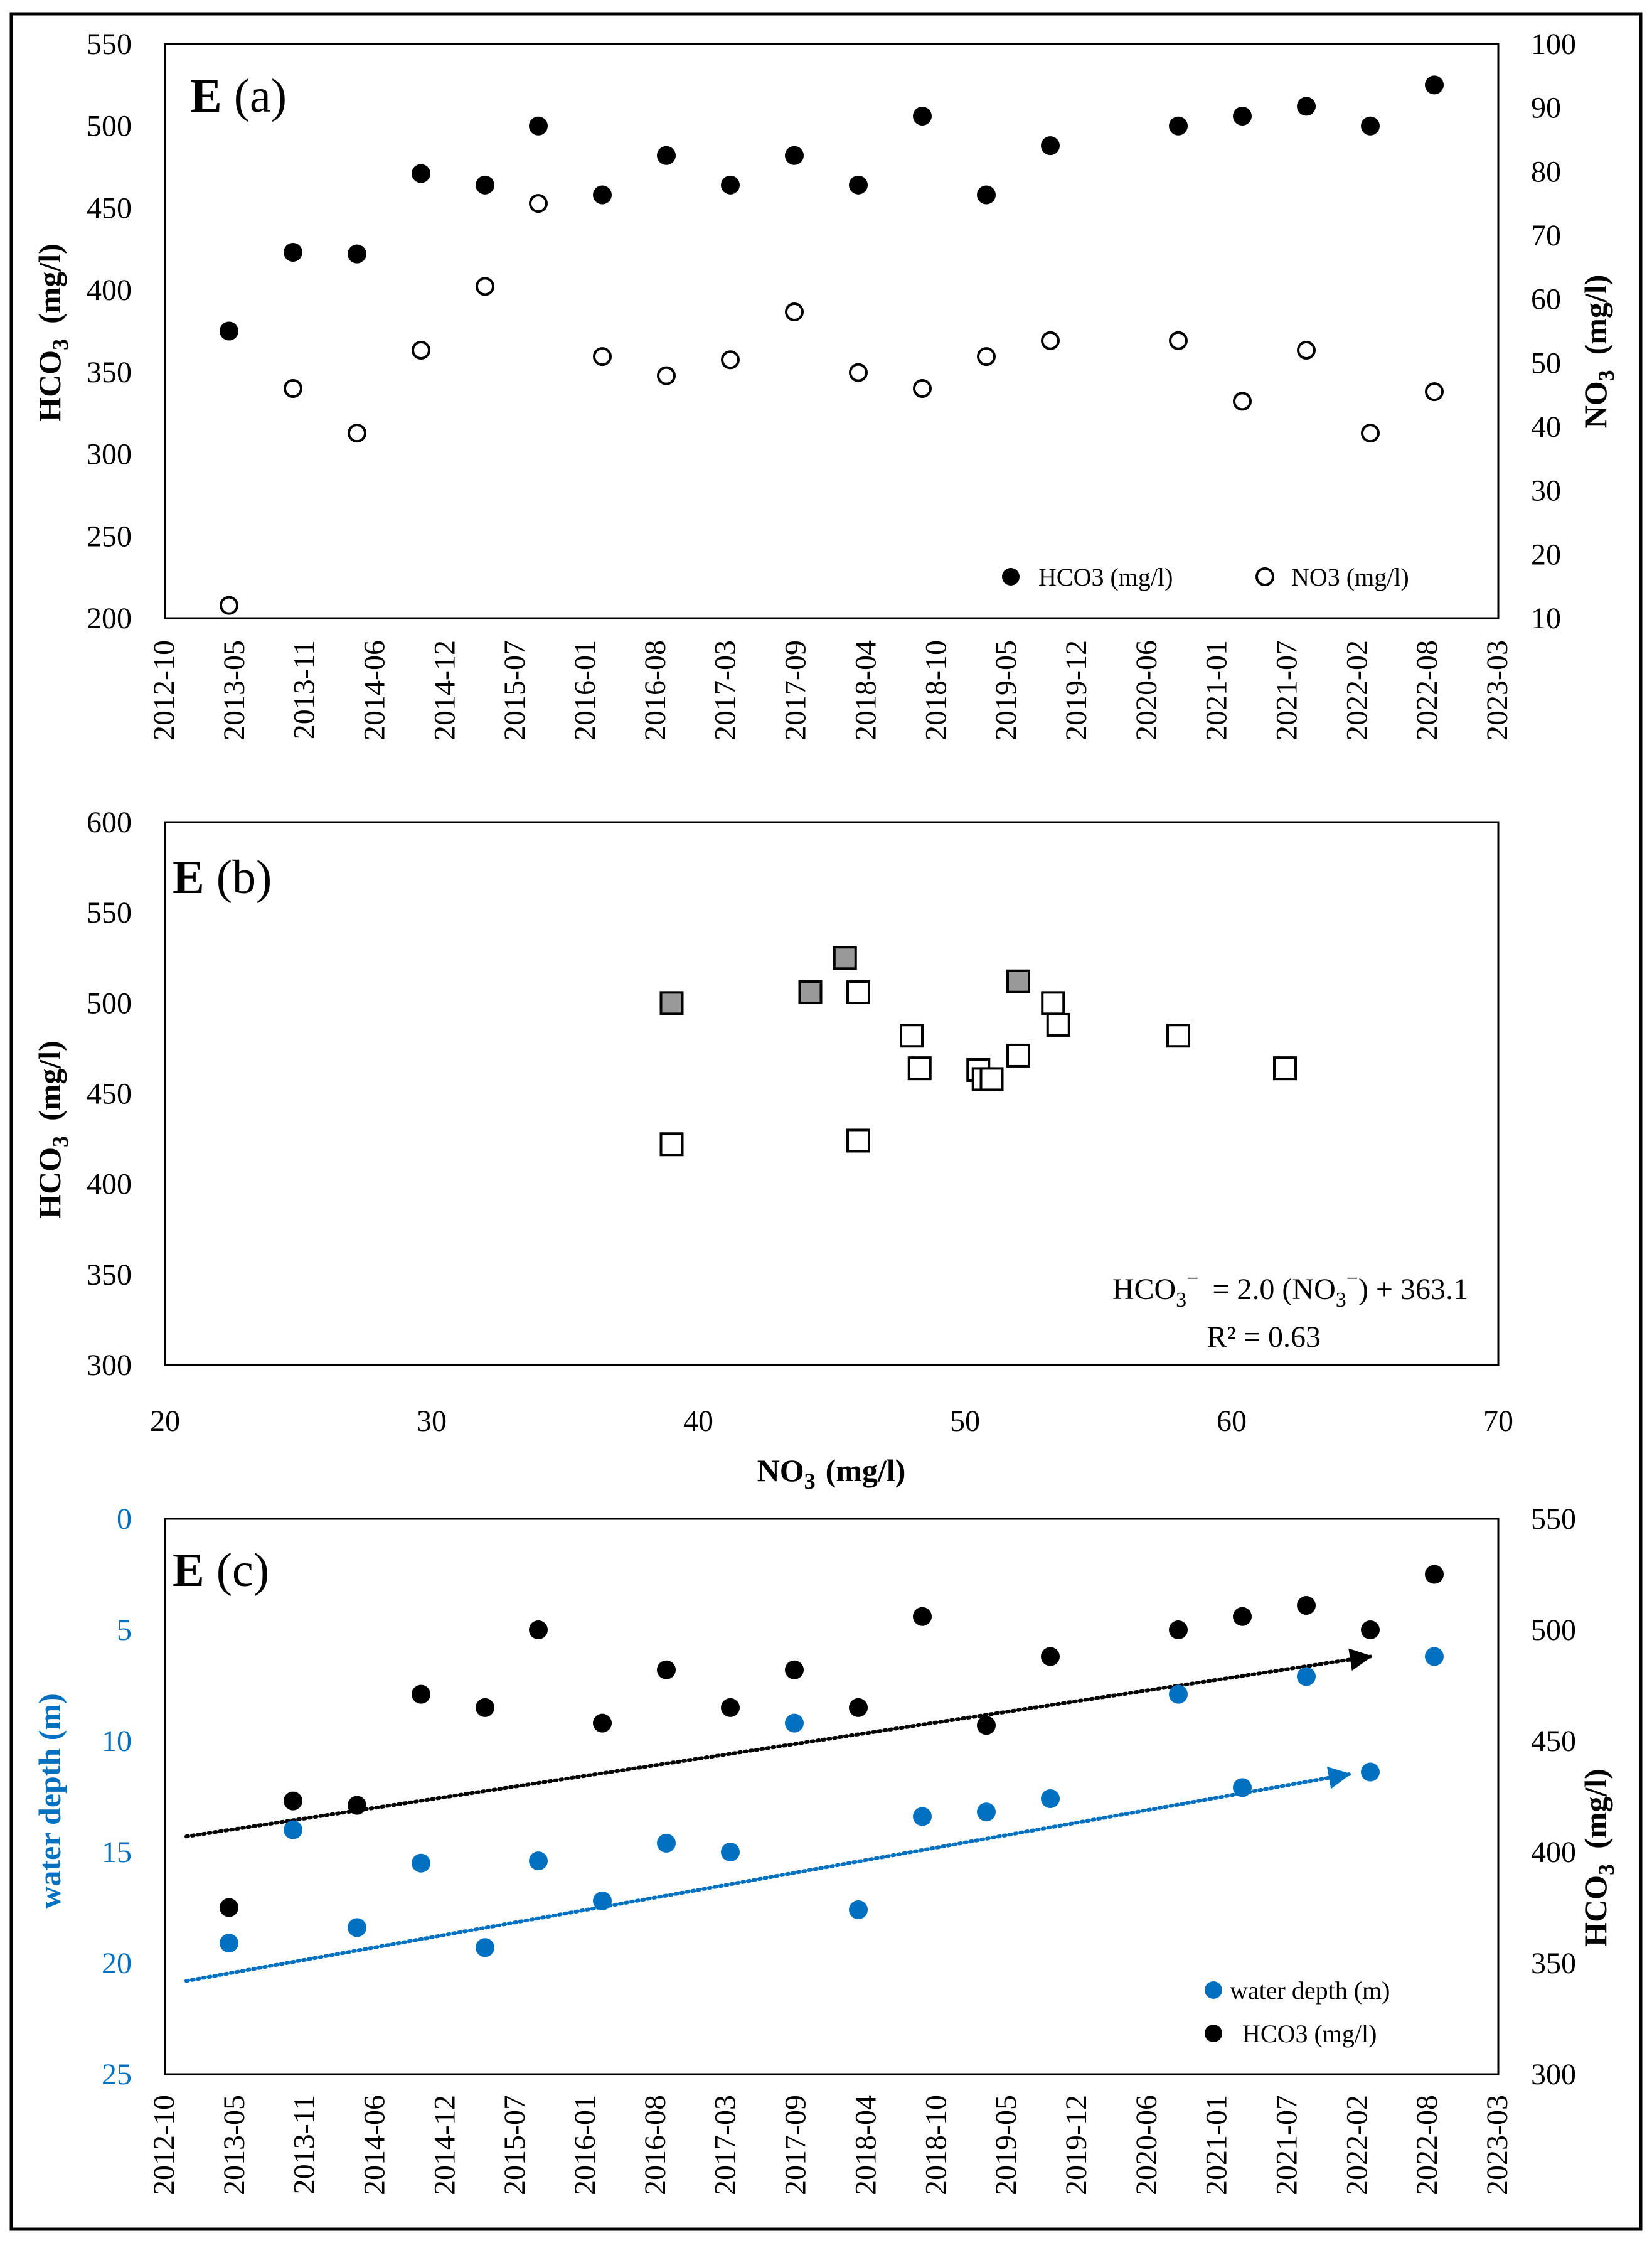 This screenshot has width=1652, height=2243. What do you see at coordinates (845, 958) in the screenshot?
I see `grey-square-point` at bounding box center [845, 958].